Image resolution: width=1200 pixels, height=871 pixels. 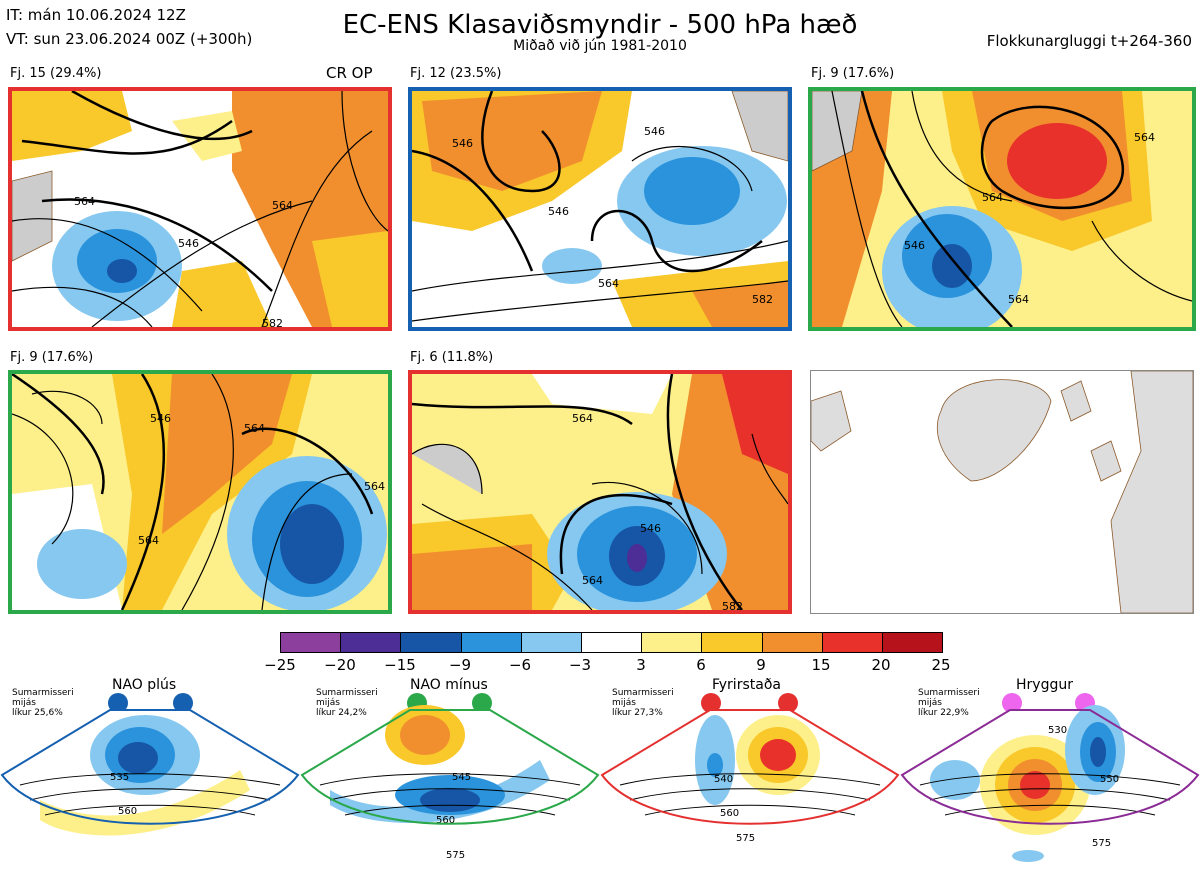 What do you see at coordinates (400, 665) in the screenshot?
I see `colorbar-tick: −15` at bounding box center [400, 665].